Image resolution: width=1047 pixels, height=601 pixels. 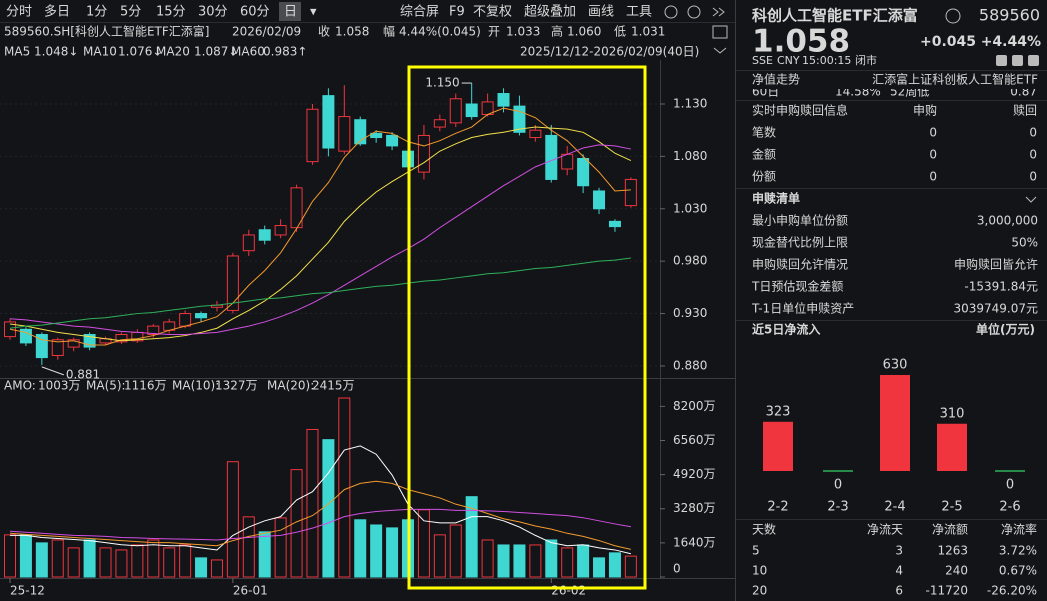 What do you see at coordinates (19, 12) in the screenshot?
I see `tab: 分时` at bounding box center [19, 12].